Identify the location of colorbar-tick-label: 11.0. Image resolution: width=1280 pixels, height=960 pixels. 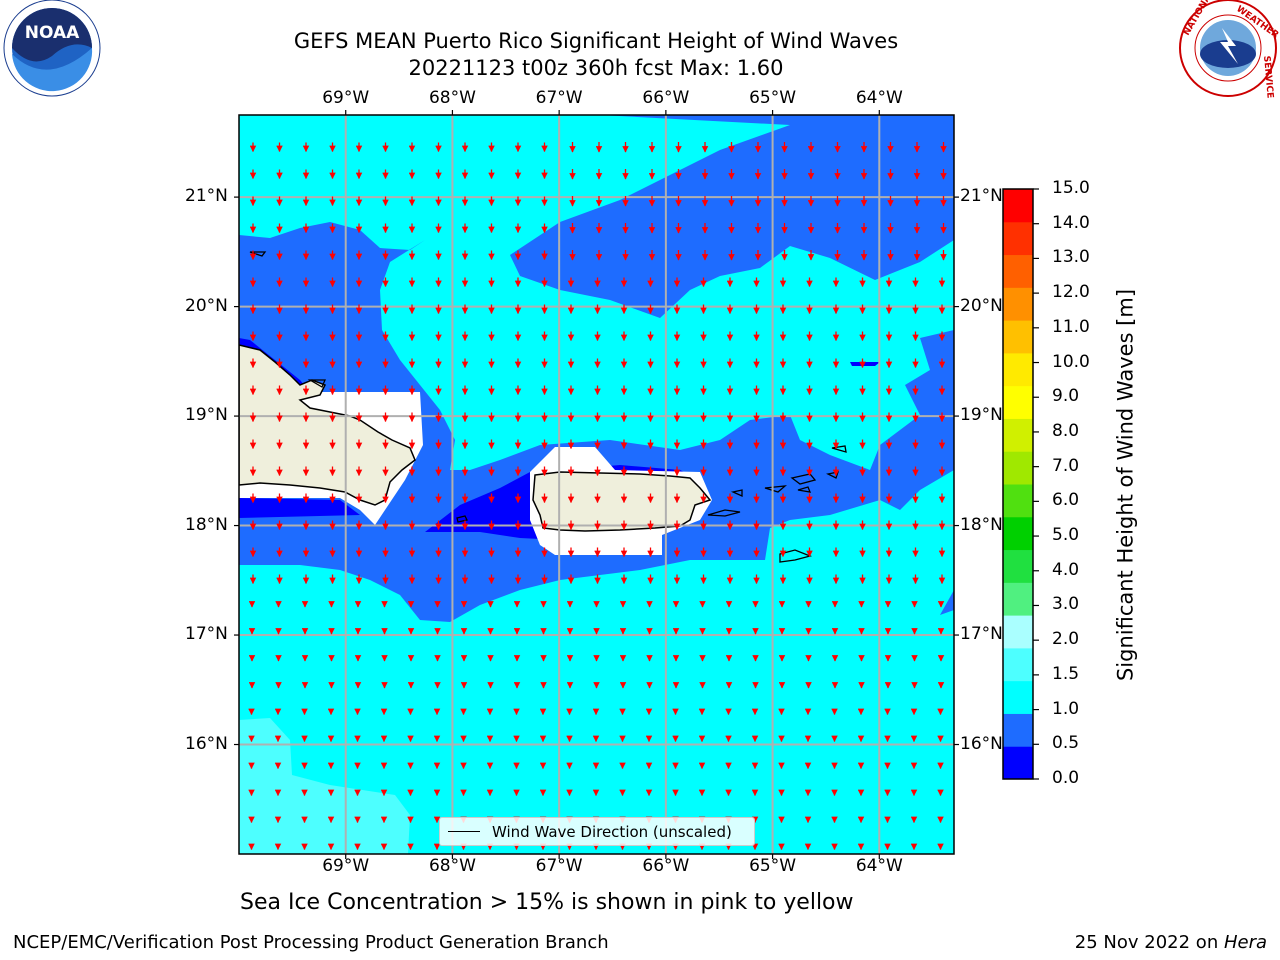
(1071, 326).